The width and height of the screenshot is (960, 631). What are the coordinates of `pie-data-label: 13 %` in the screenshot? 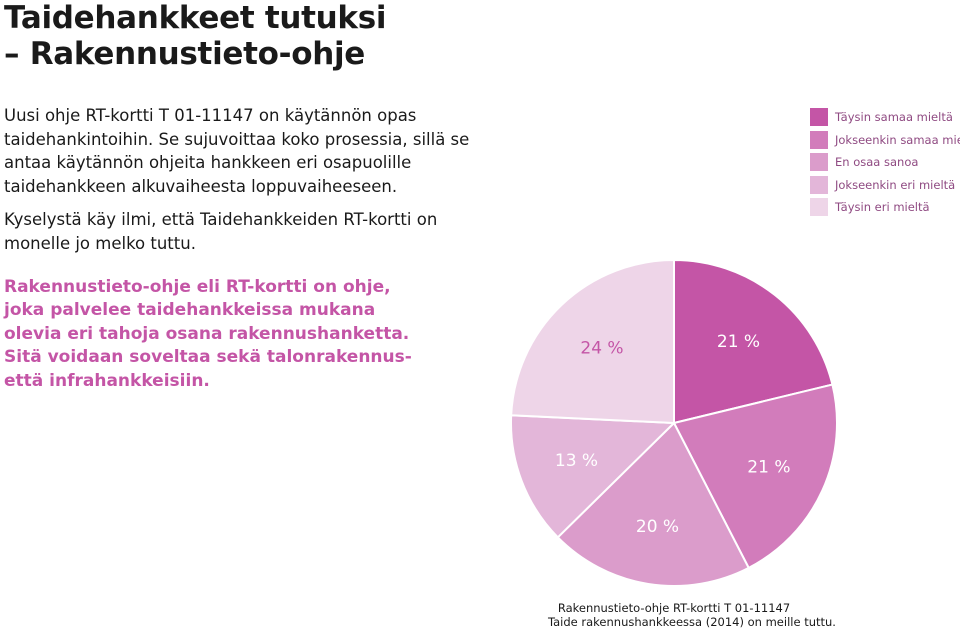 It's located at (576, 461).